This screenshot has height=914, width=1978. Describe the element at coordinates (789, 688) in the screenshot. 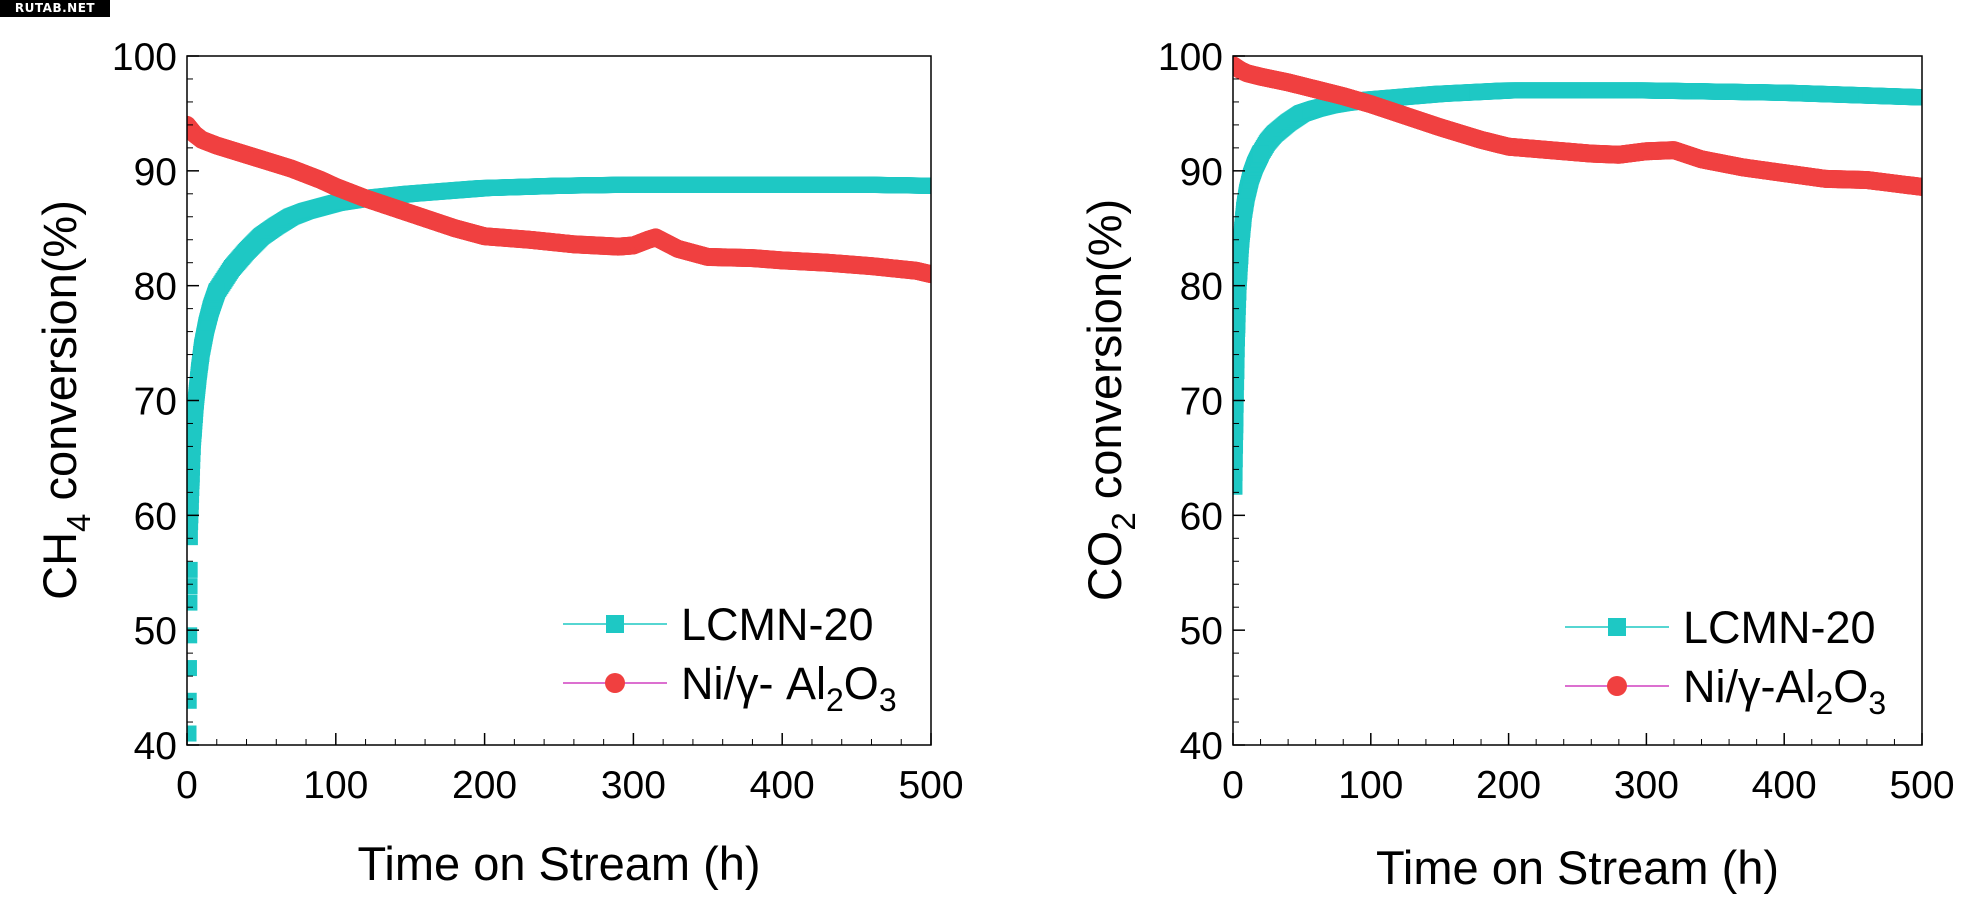

I see `legend-label-ni-al2o3: Ni/γ- Al2O3` at that location.